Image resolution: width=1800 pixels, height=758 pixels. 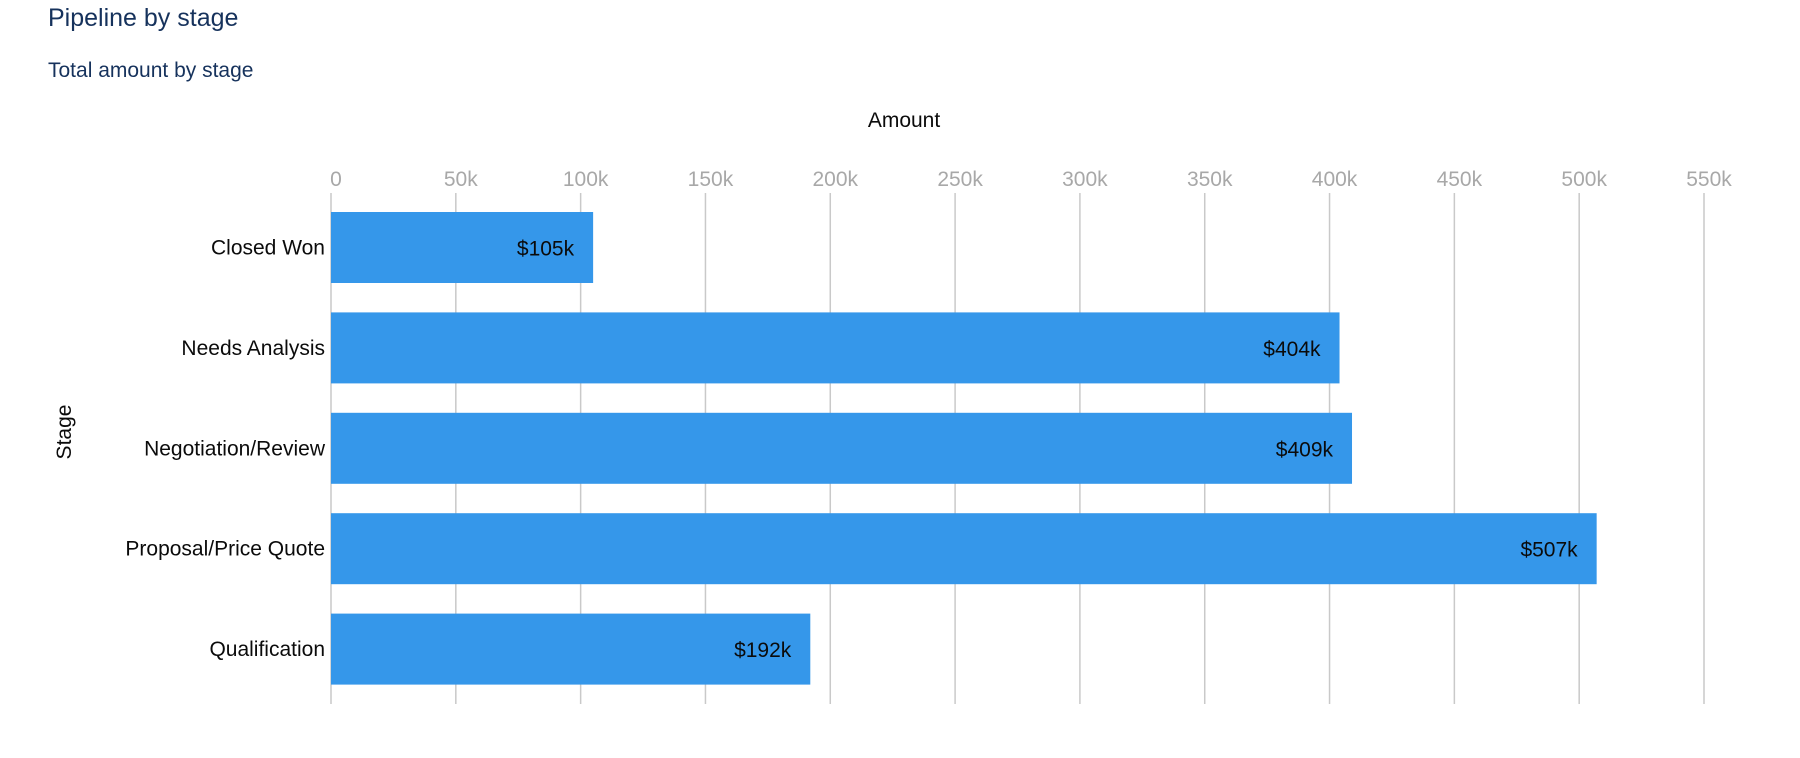 I want to click on x-tick-label: 400k, so click(x=1335, y=179).